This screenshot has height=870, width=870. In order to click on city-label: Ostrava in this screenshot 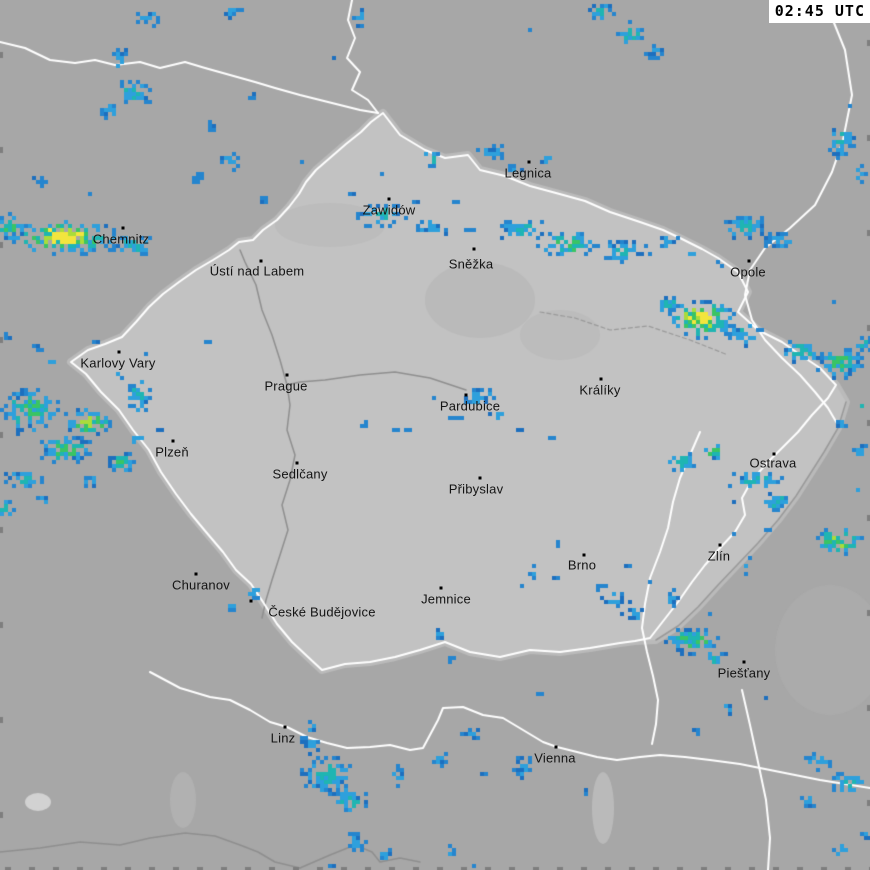, I will do `click(773, 463)`.